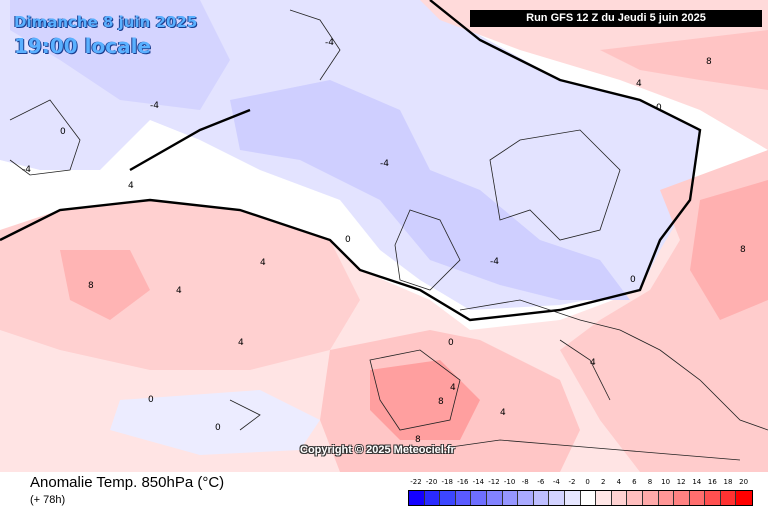 The image size is (768, 512). Describe the element at coordinates (418, 440) in the screenshot. I see `label-plus8-4: 8` at that location.